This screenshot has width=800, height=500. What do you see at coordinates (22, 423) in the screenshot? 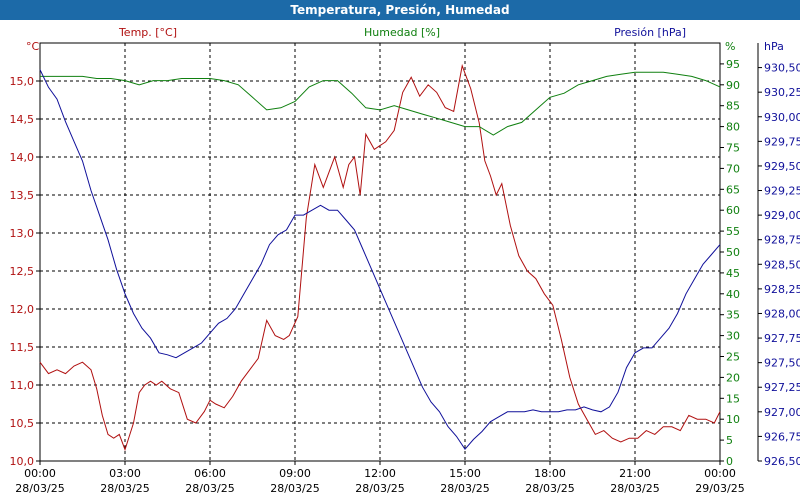
I see `temp-tick-label: 10,5` at bounding box center [22, 423].